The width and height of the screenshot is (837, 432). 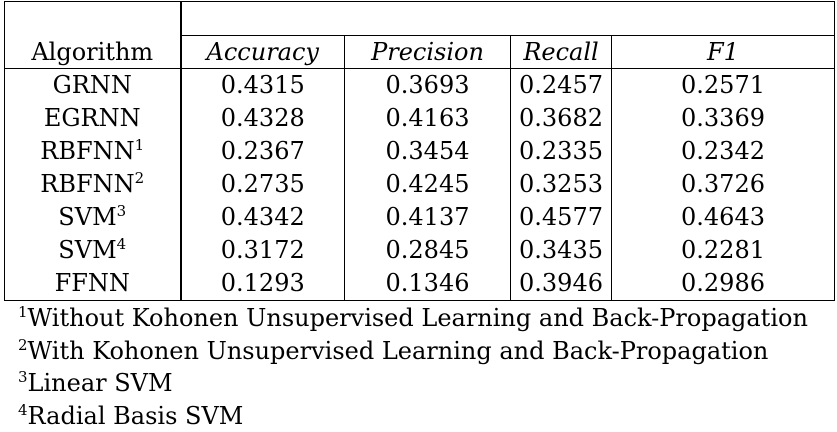 What do you see at coordinates (428, 250) in the screenshot?
I see `precision-cell: 0.2845` at bounding box center [428, 250].